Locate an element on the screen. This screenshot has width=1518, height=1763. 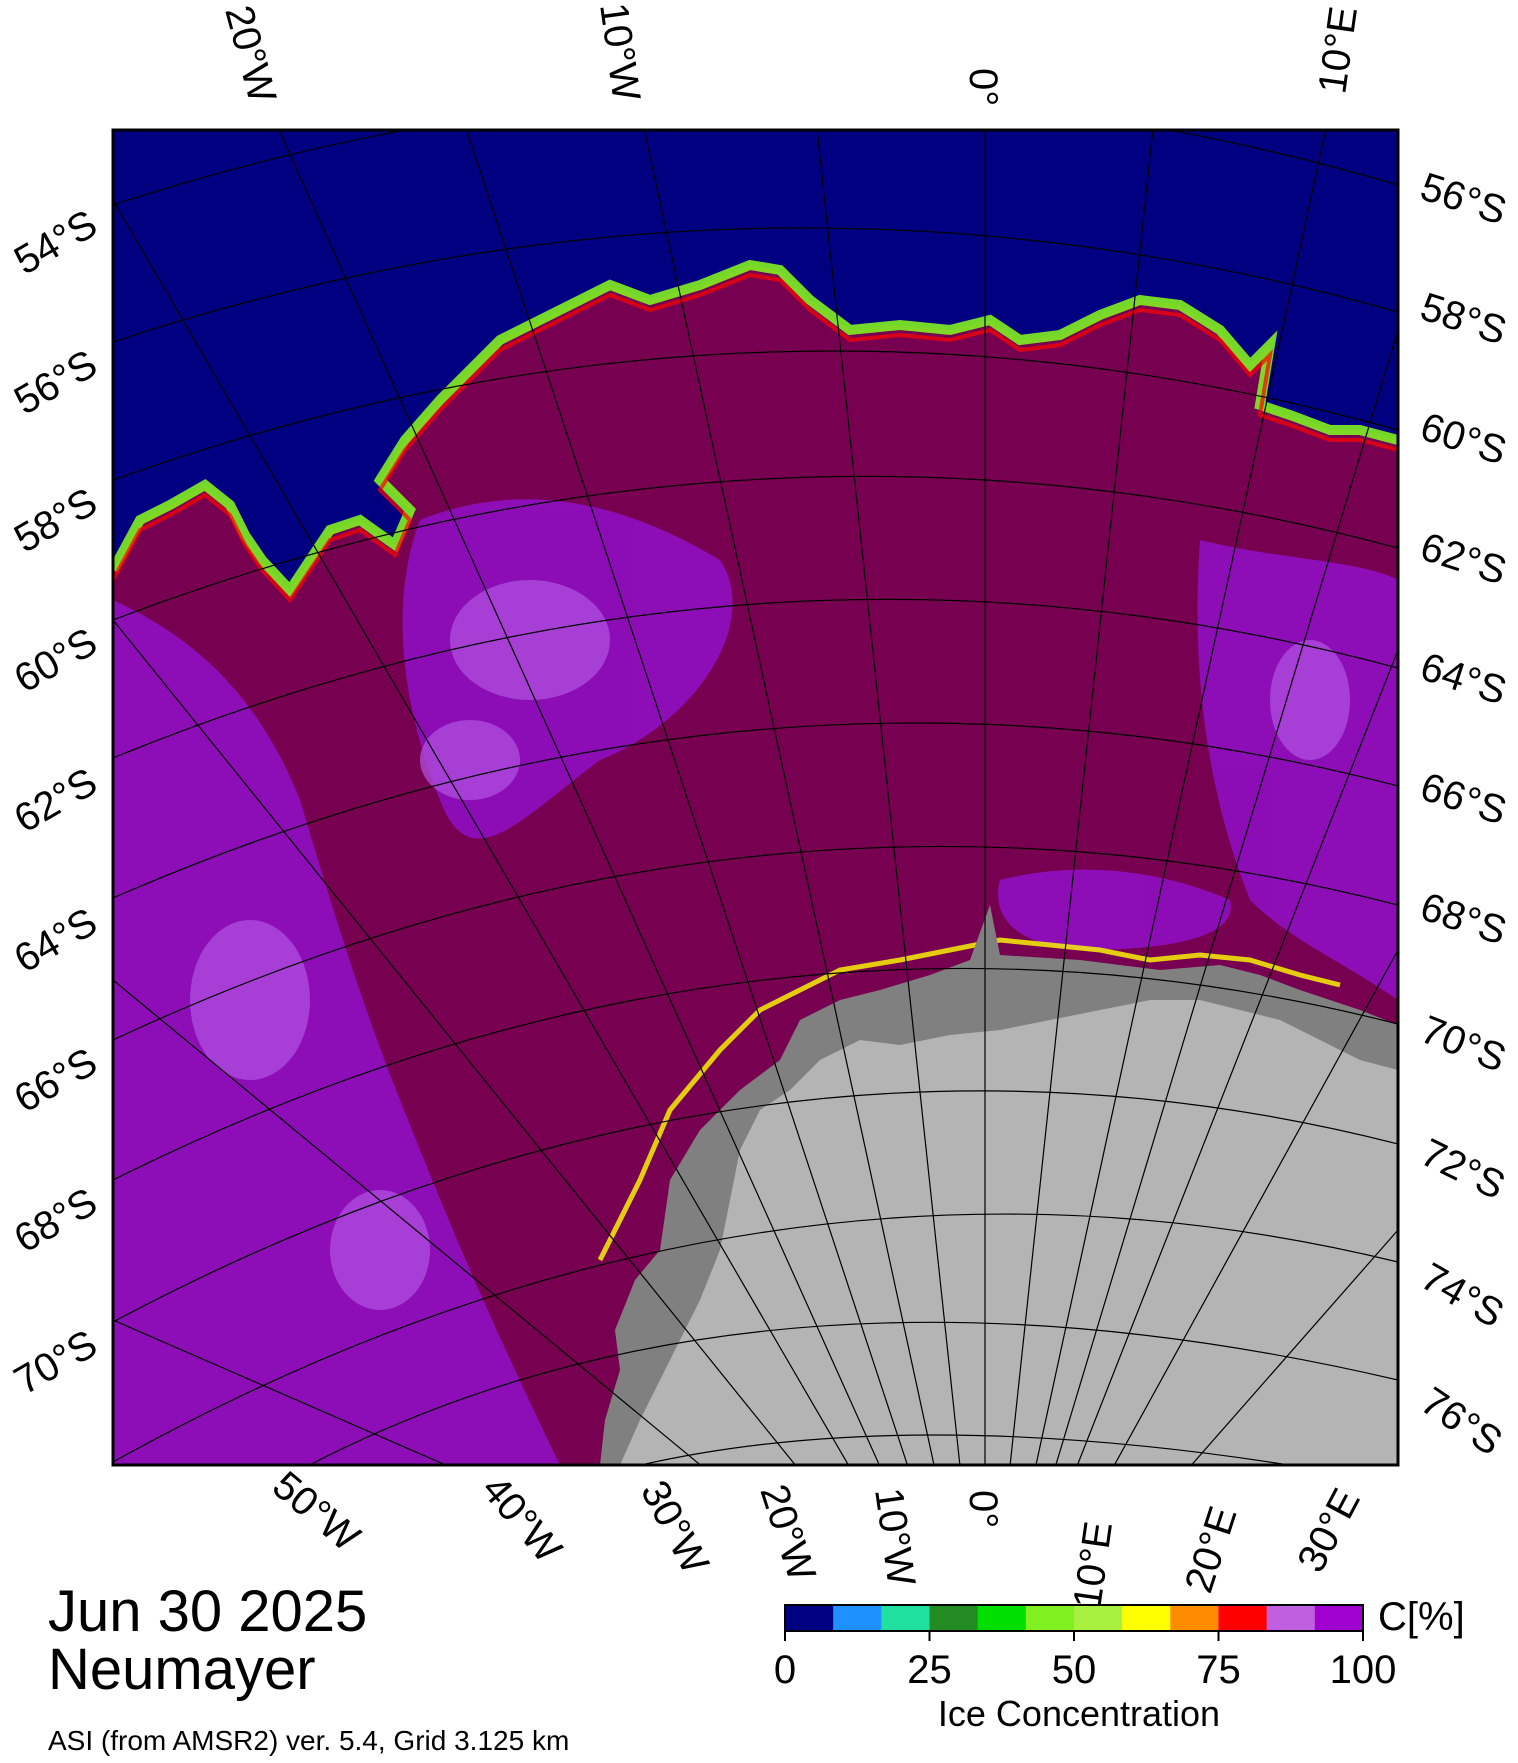
left-lat-label: 62°S is located at coordinates (55, 801).